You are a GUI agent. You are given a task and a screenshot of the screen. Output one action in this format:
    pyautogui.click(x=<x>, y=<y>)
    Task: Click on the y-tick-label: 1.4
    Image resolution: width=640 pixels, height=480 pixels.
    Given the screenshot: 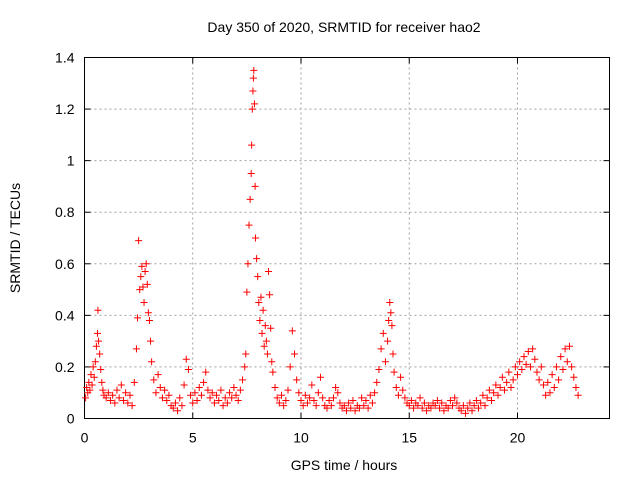 What is the action you would take?
    pyautogui.click(x=65, y=58)
    